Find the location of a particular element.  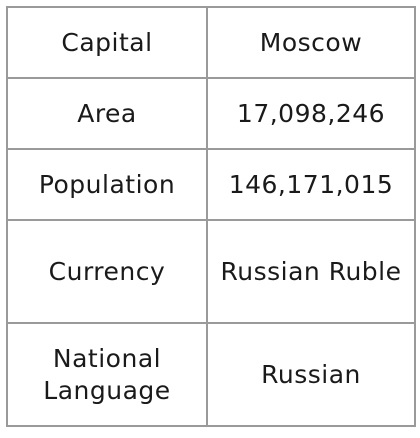

row-label-capital: Capital is located at coordinates (107, 42).